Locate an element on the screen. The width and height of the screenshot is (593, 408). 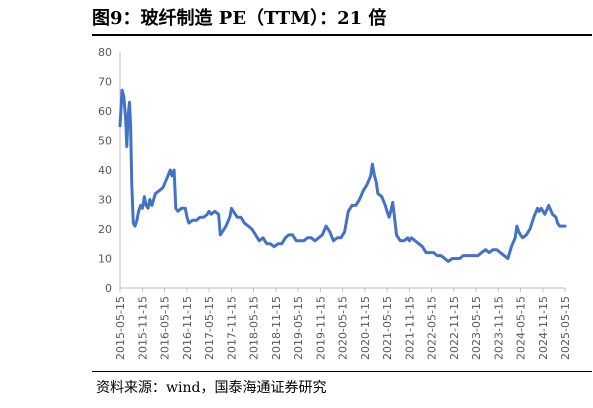
x-tick-label: 2024-05-15 is located at coordinates (521, 328).